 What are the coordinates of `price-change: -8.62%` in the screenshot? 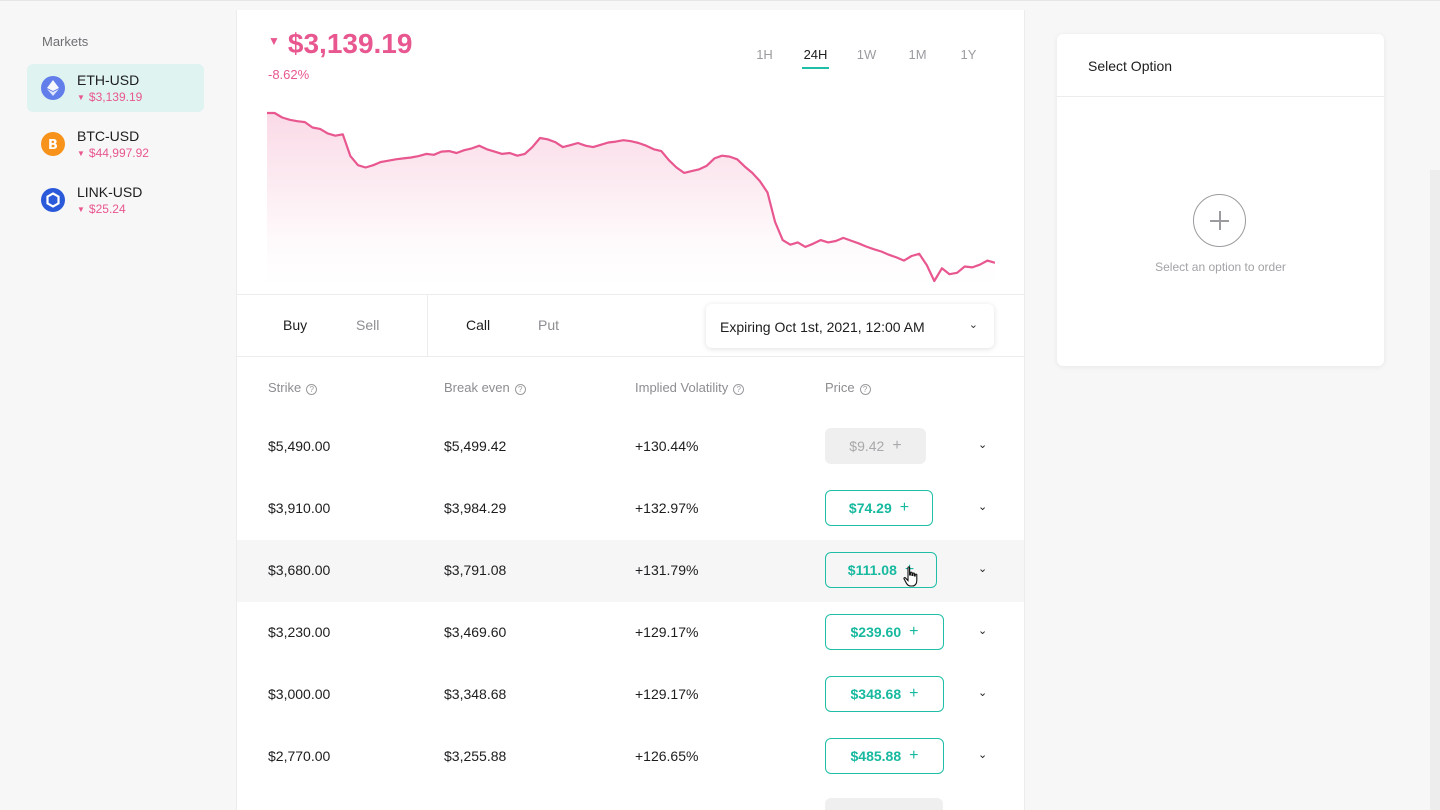 It's located at (289, 74).